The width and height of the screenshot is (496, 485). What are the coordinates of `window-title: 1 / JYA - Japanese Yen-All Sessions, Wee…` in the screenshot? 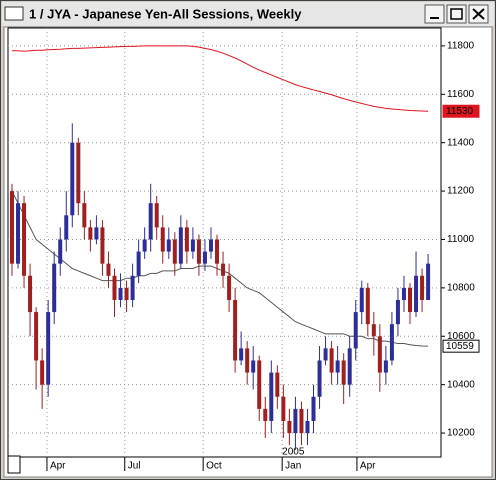 It's located at (165, 13).